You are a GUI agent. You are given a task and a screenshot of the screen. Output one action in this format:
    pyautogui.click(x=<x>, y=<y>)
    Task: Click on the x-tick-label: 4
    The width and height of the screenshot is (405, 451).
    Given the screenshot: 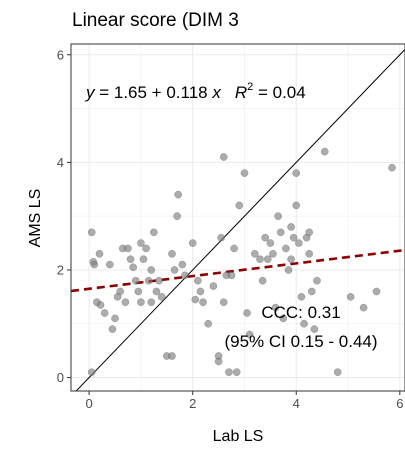 What is the action you would take?
    pyautogui.click(x=296, y=403)
    